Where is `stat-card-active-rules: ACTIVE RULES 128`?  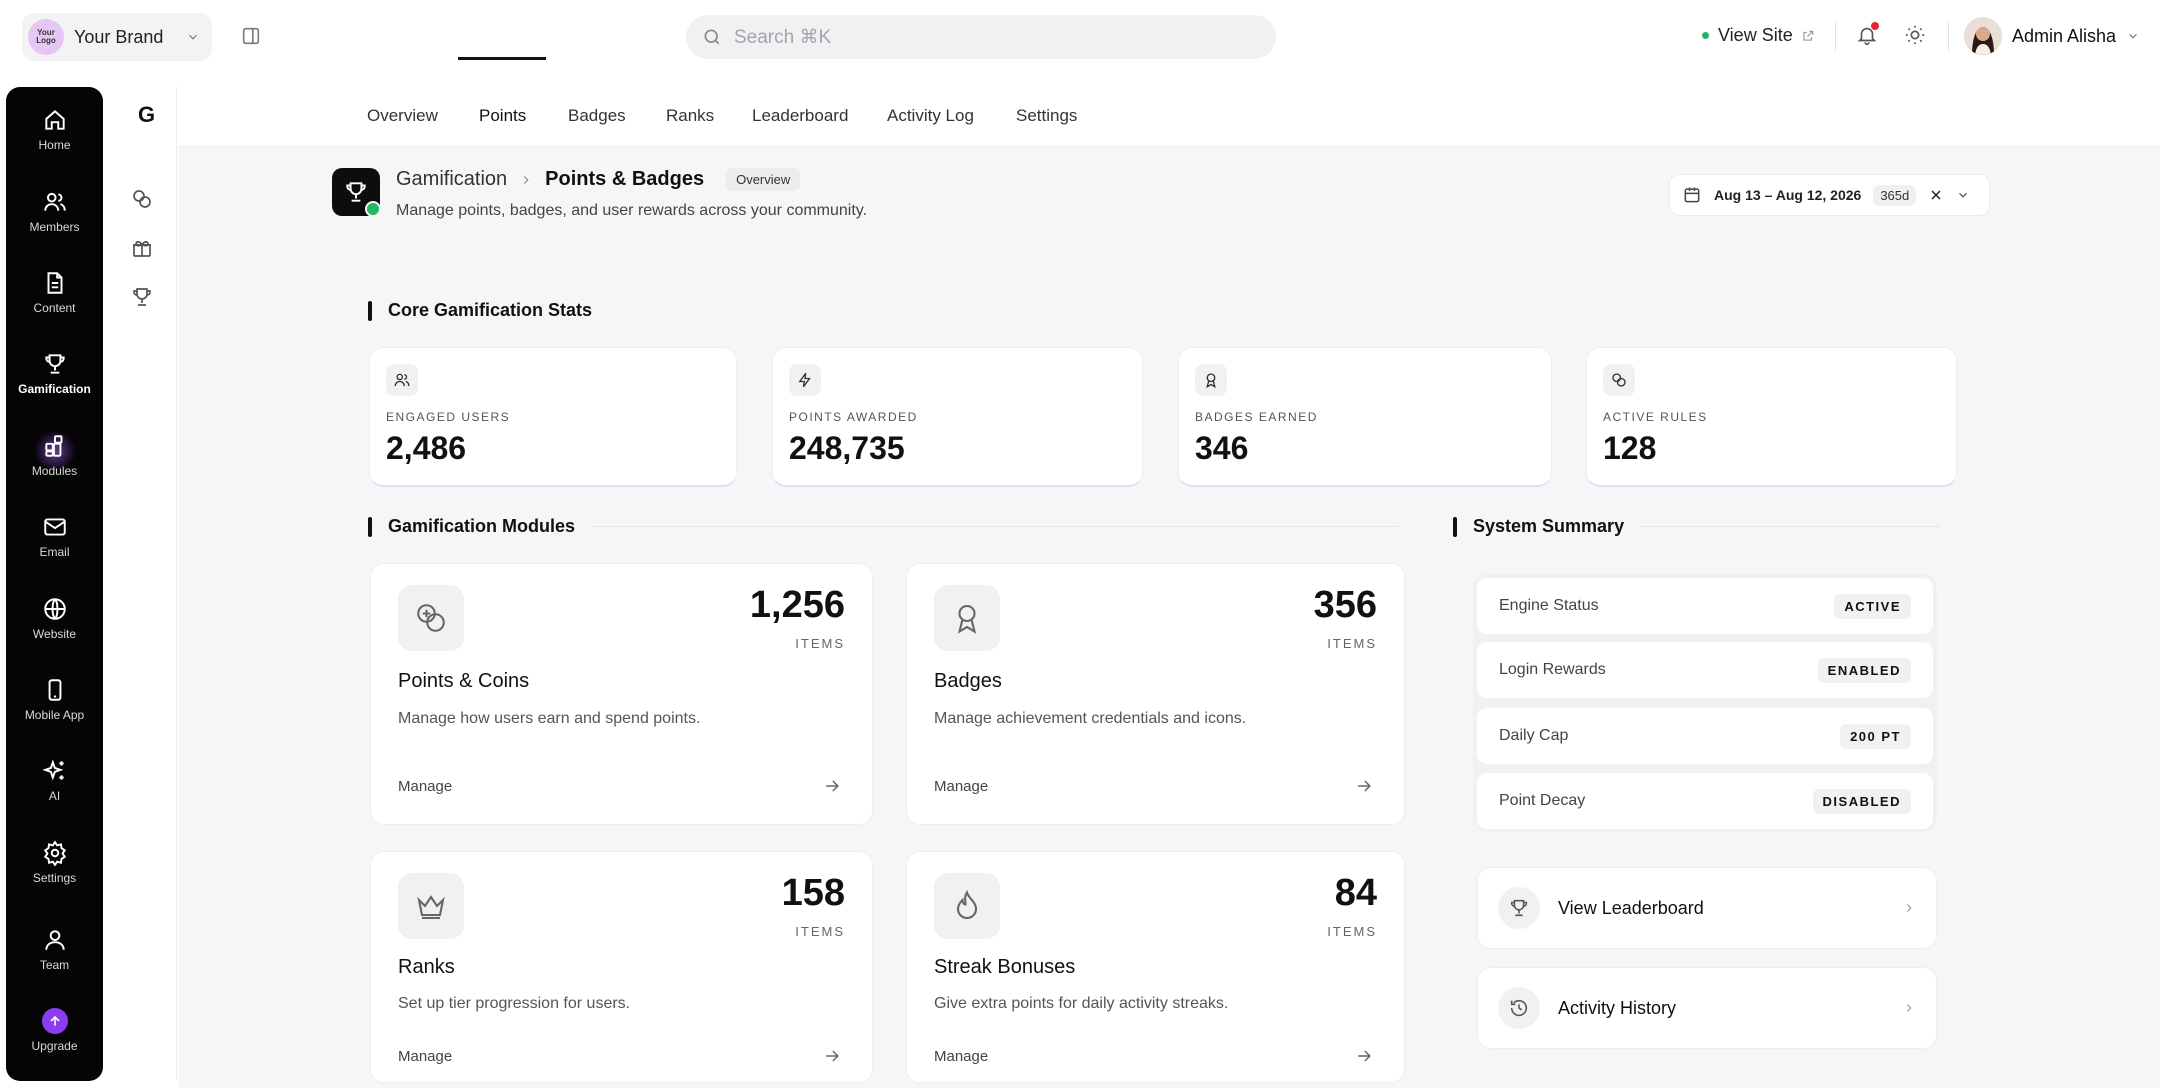 stat-card-active-rules: ACTIVE RULES 128 is located at coordinates (1771, 417).